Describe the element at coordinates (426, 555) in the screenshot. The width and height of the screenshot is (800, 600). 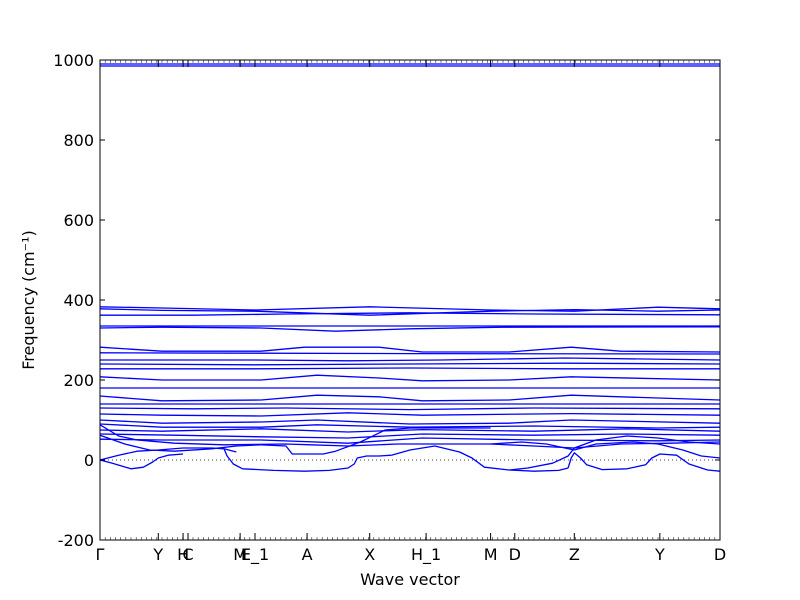
I see `x-tick-label: H_1` at that location.